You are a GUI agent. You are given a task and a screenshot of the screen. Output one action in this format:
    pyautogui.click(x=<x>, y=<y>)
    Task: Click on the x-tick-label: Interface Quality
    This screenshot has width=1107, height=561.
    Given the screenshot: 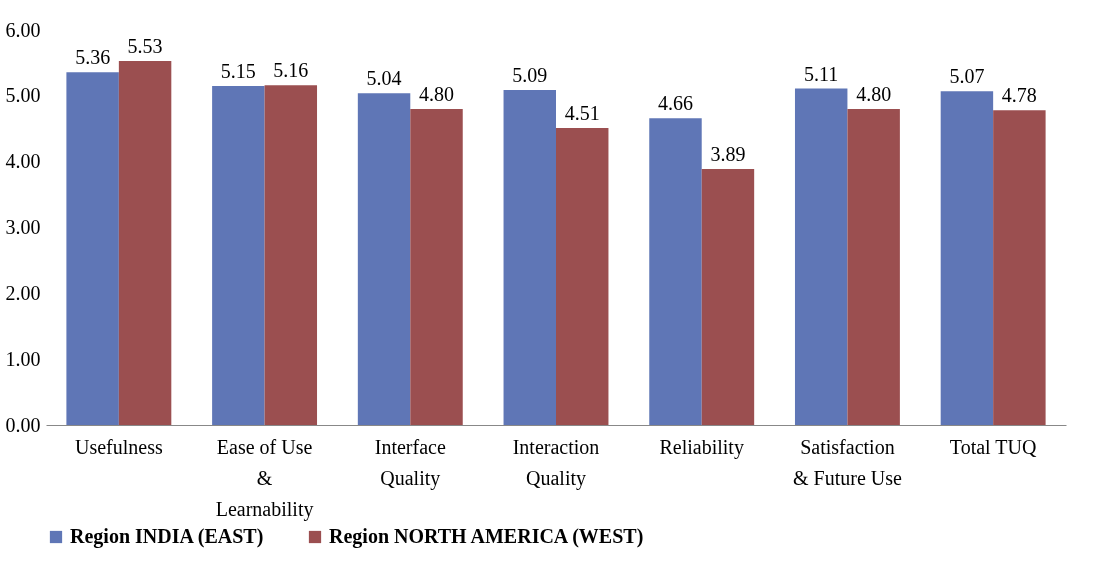 What is the action you would take?
    pyautogui.click(x=410, y=462)
    